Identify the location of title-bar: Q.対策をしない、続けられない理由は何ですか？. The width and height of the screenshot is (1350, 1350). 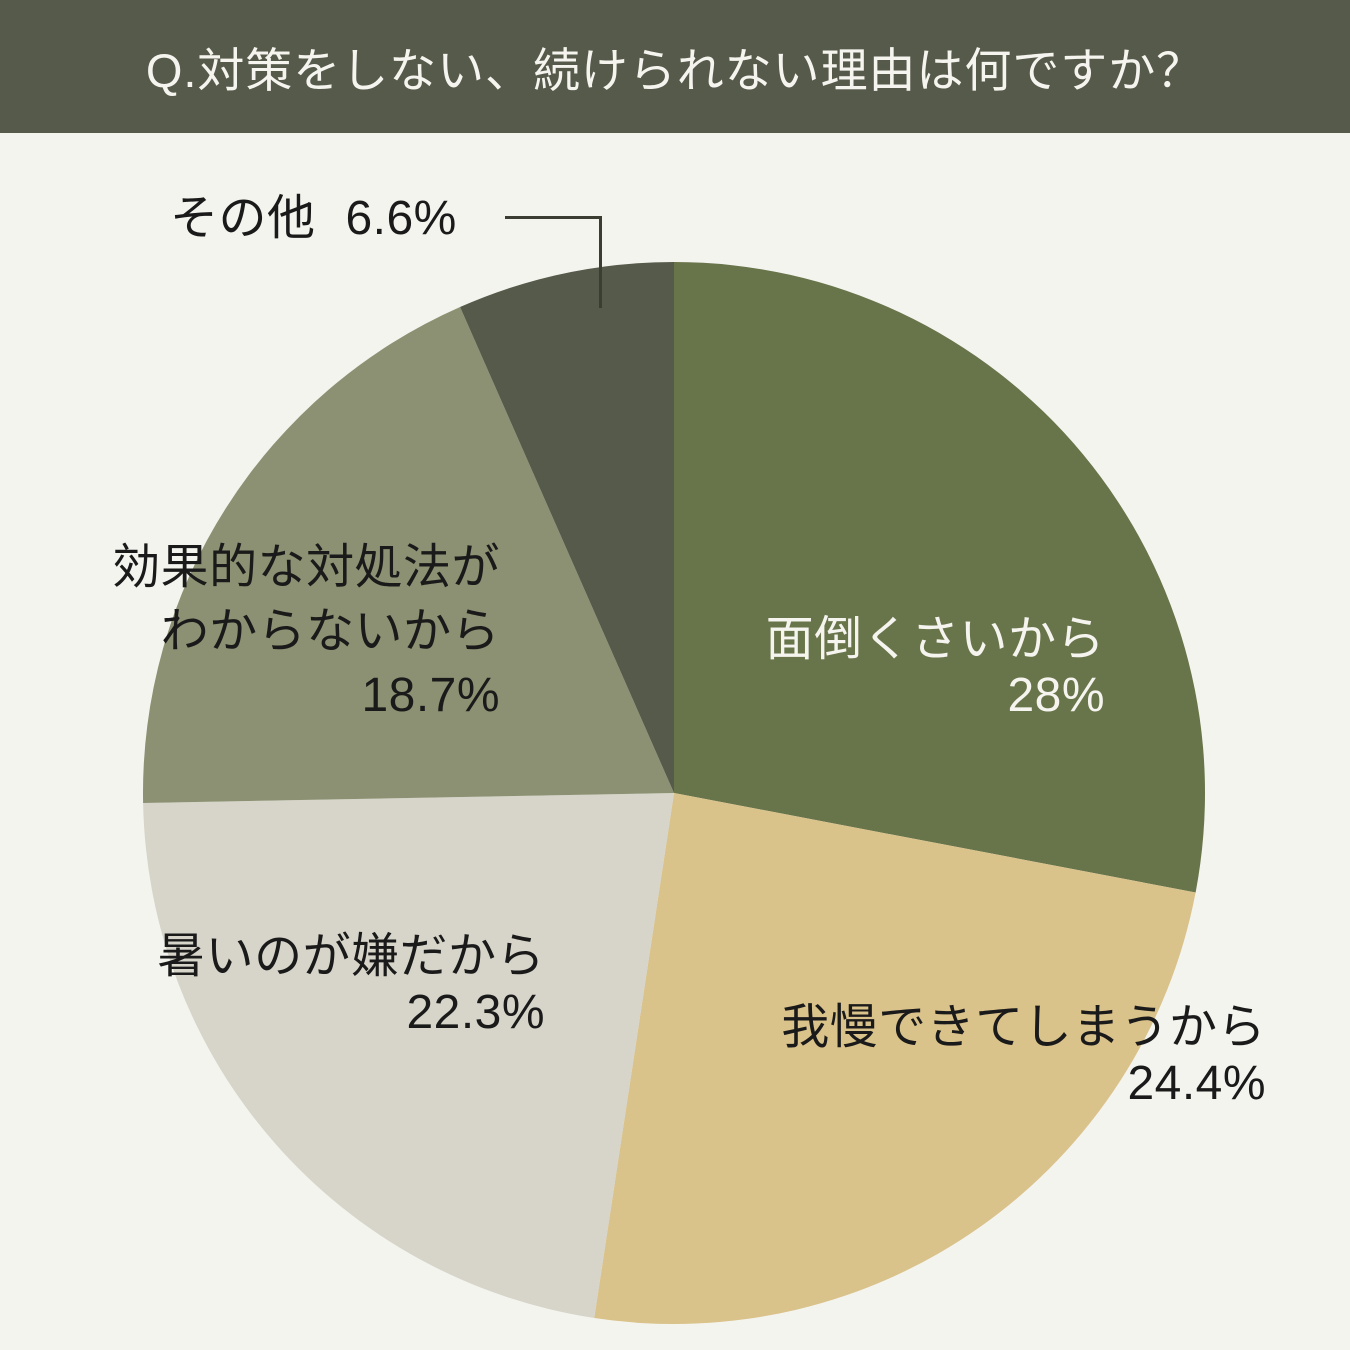
(675, 66).